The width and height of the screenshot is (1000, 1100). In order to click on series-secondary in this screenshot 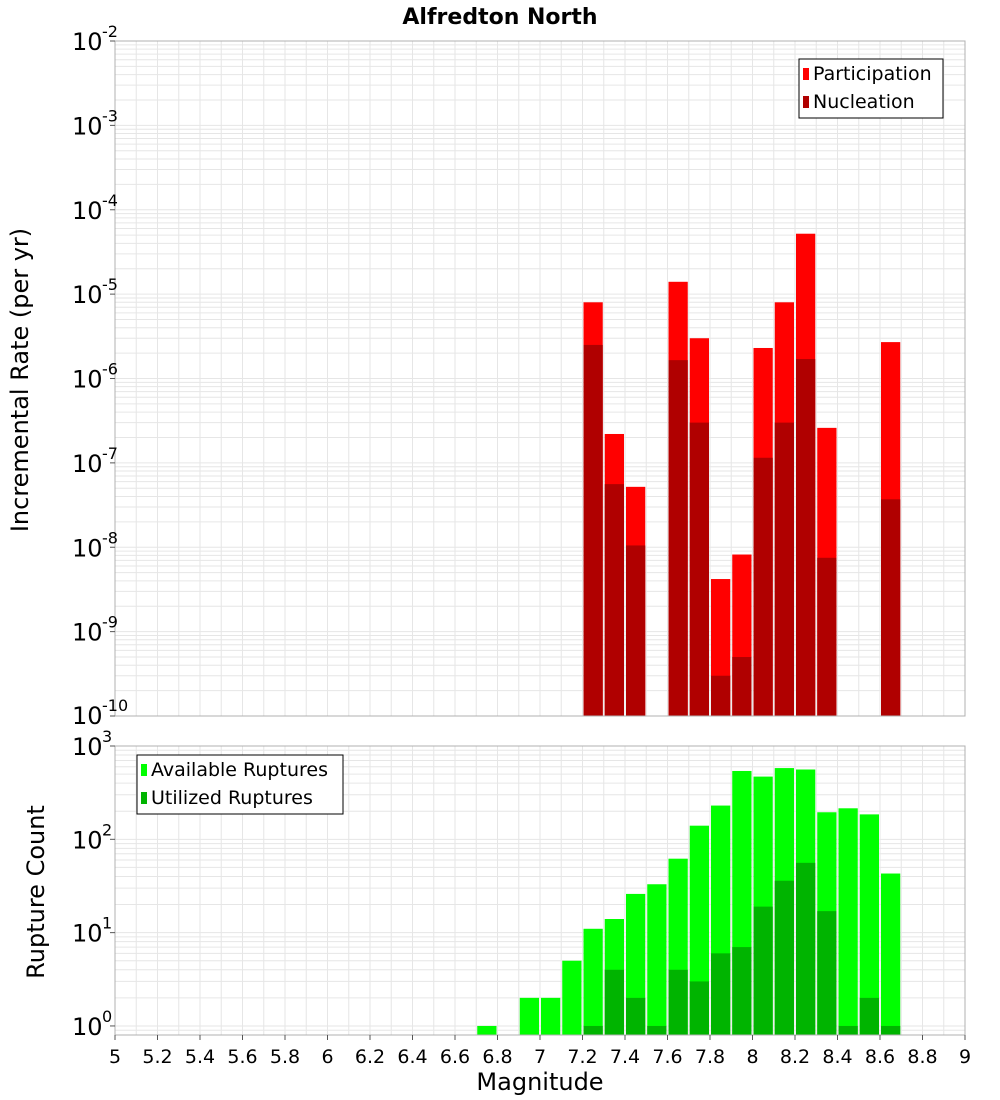, I will do `click(742, 948)`.